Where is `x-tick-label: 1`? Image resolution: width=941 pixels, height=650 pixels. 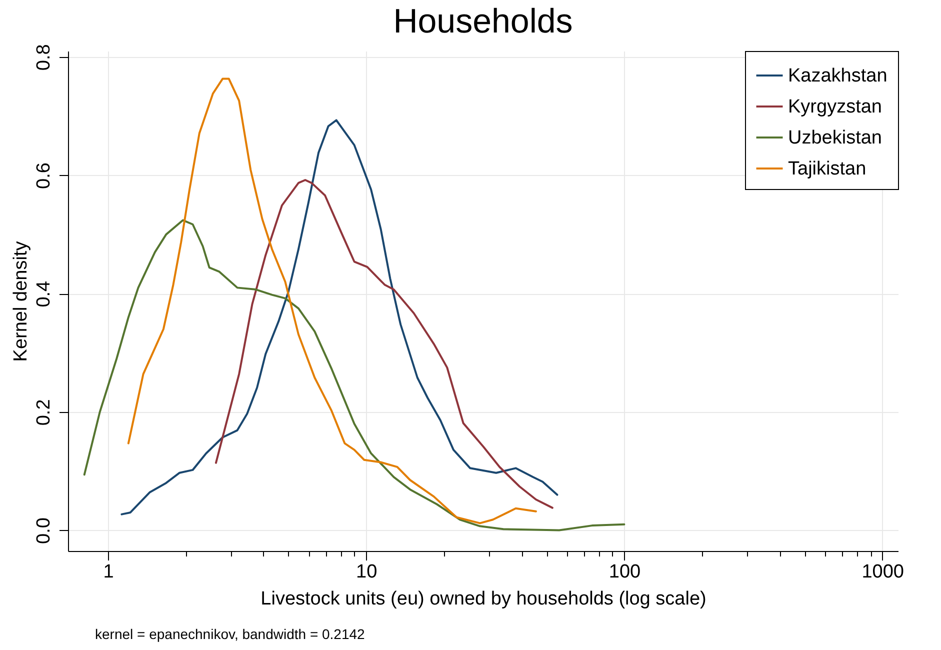
x-tick-label: 1 is located at coordinates (108, 572).